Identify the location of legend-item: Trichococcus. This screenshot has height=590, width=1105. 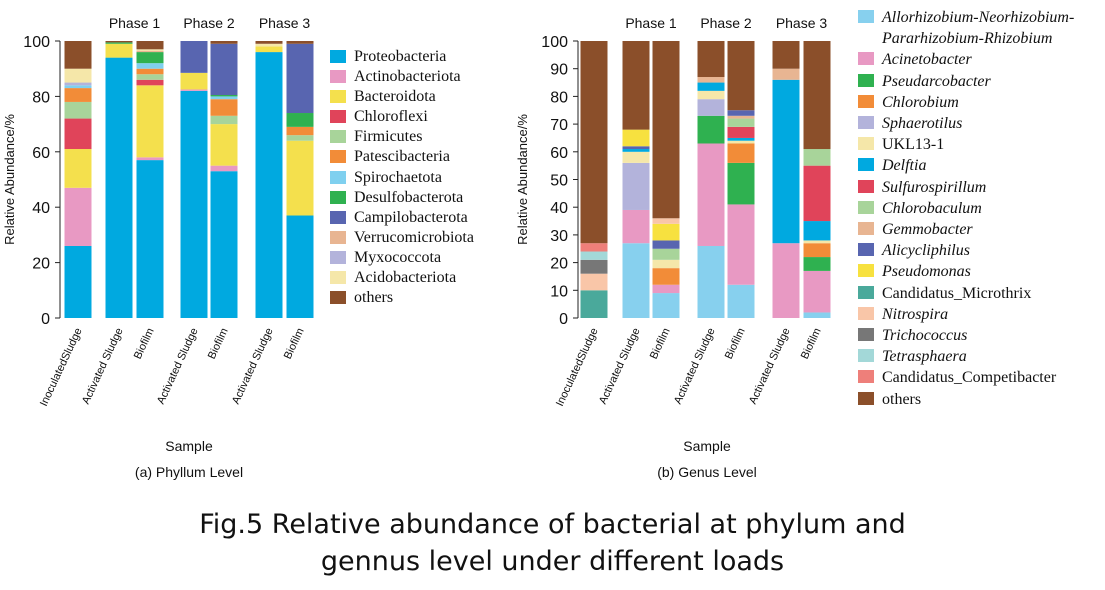
(979, 335).